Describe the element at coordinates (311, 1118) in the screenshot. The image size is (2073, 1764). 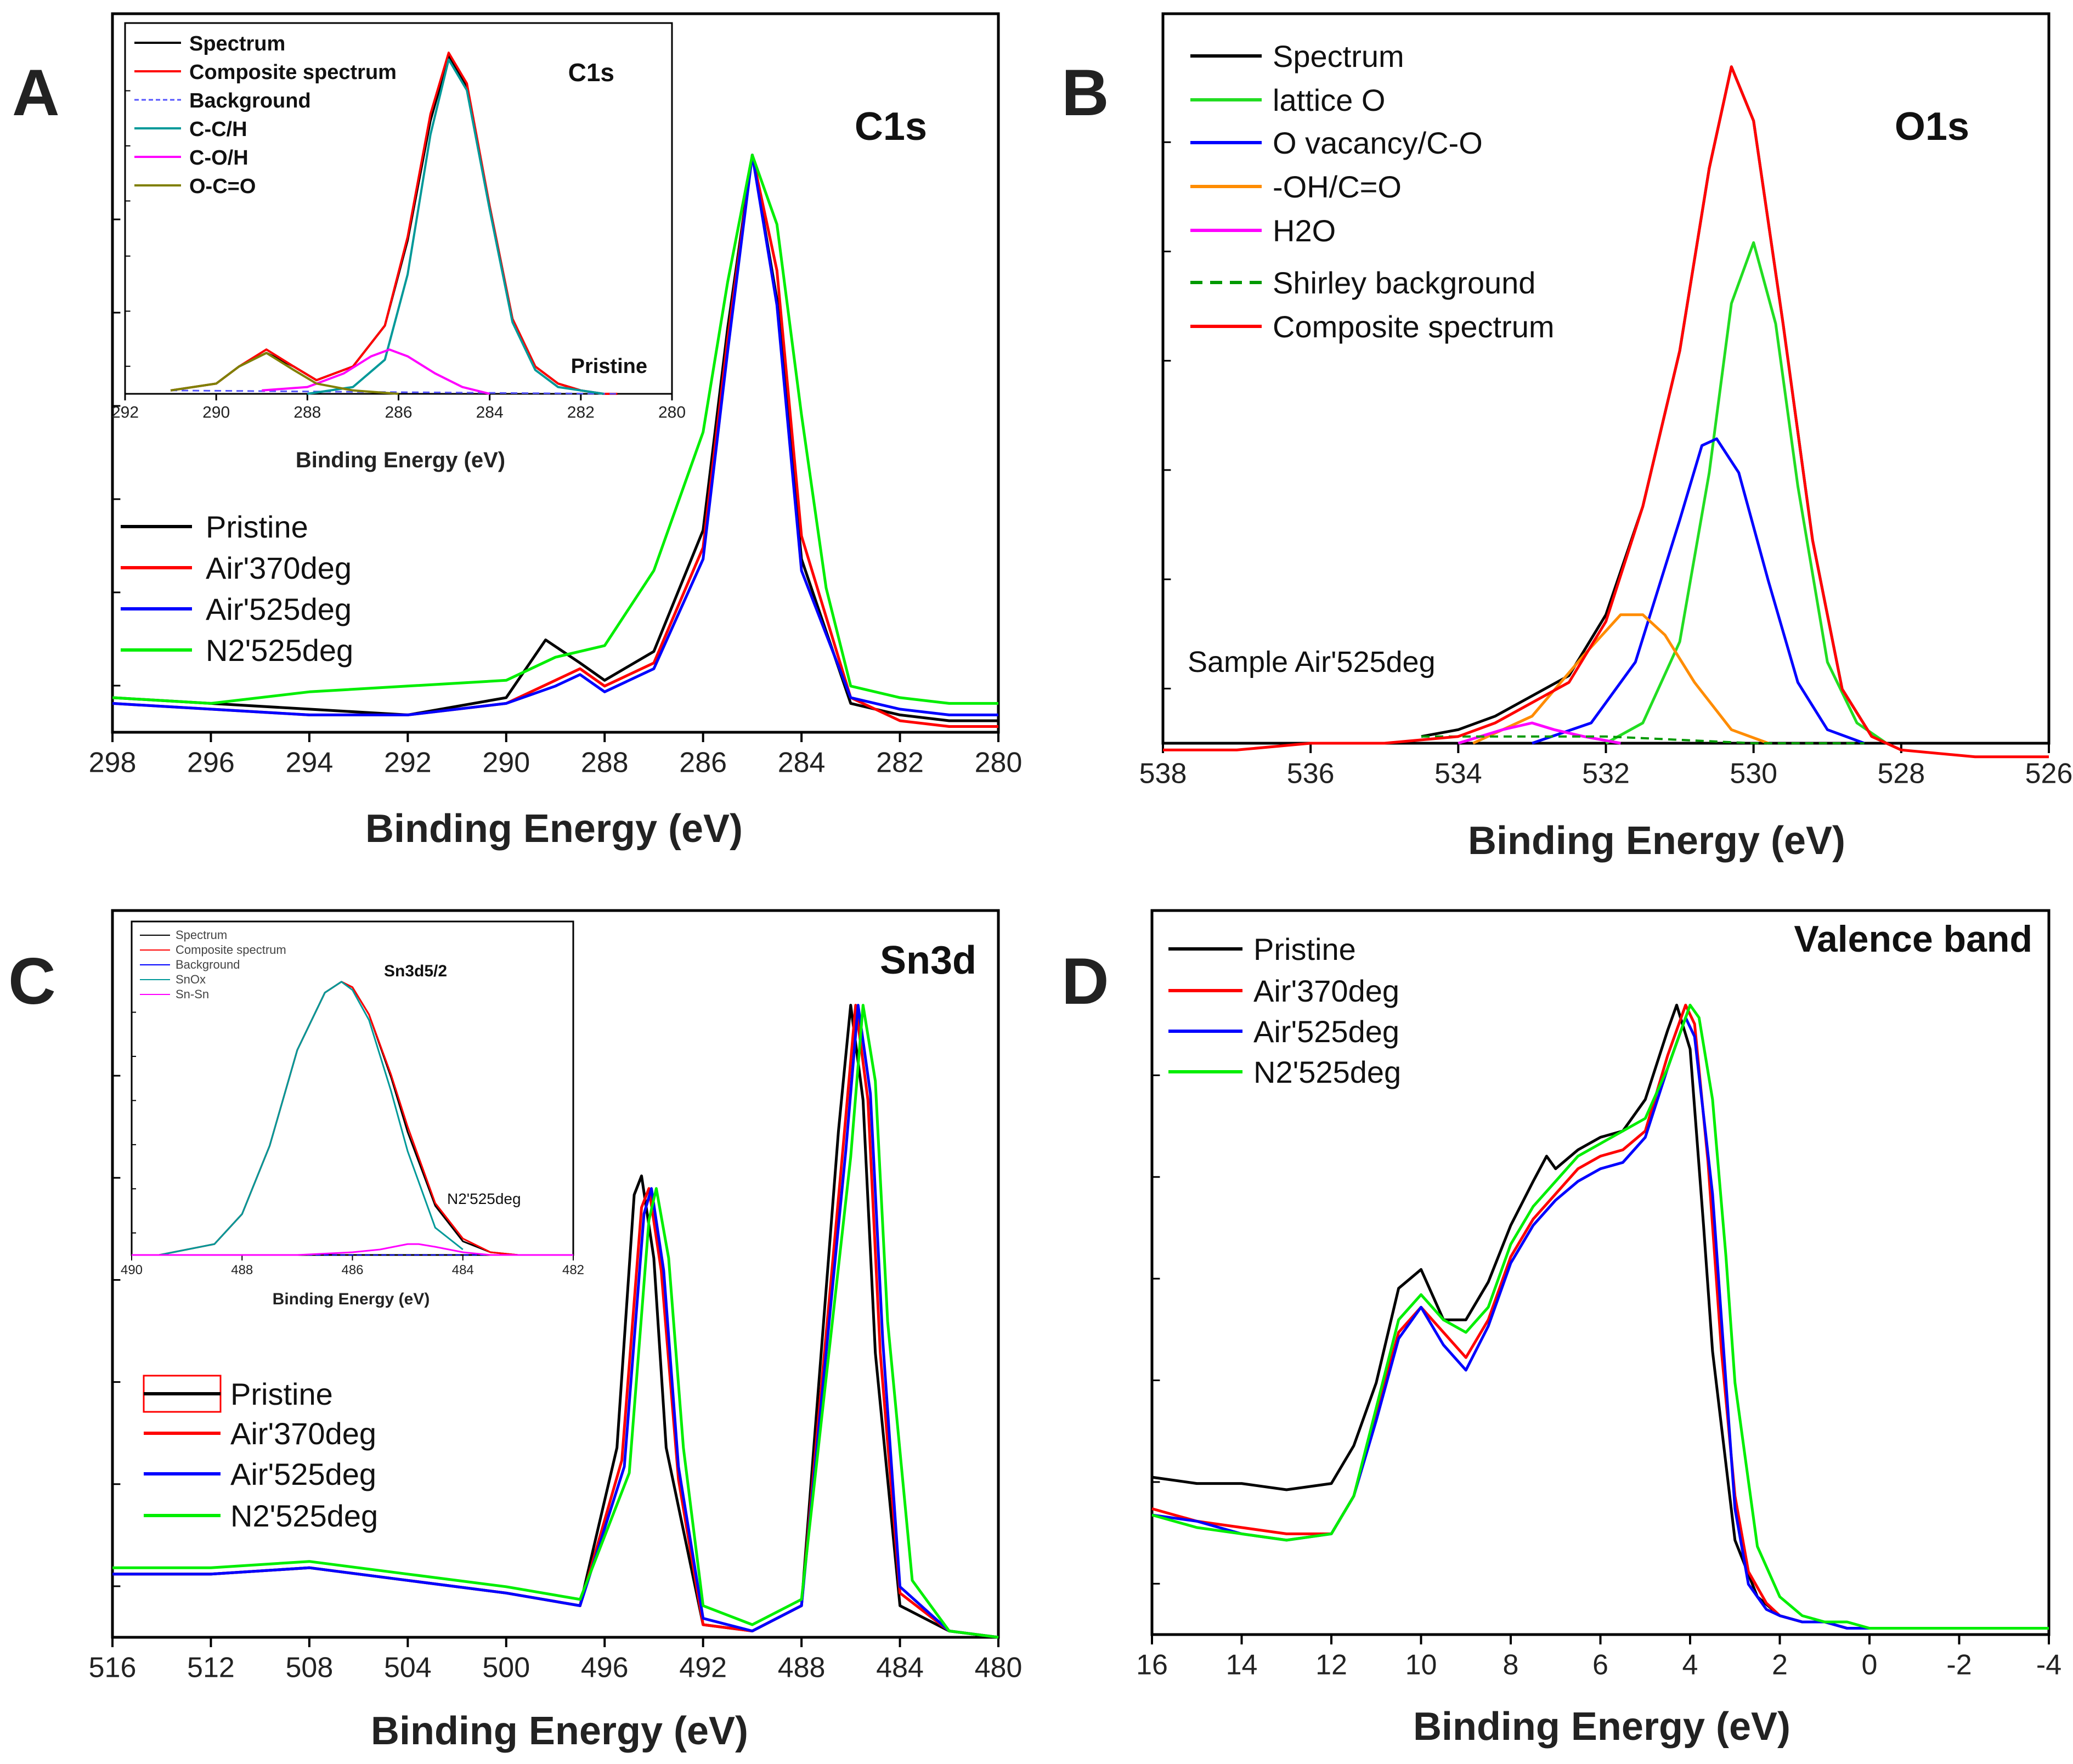
I see `series-line-snox` at that location.